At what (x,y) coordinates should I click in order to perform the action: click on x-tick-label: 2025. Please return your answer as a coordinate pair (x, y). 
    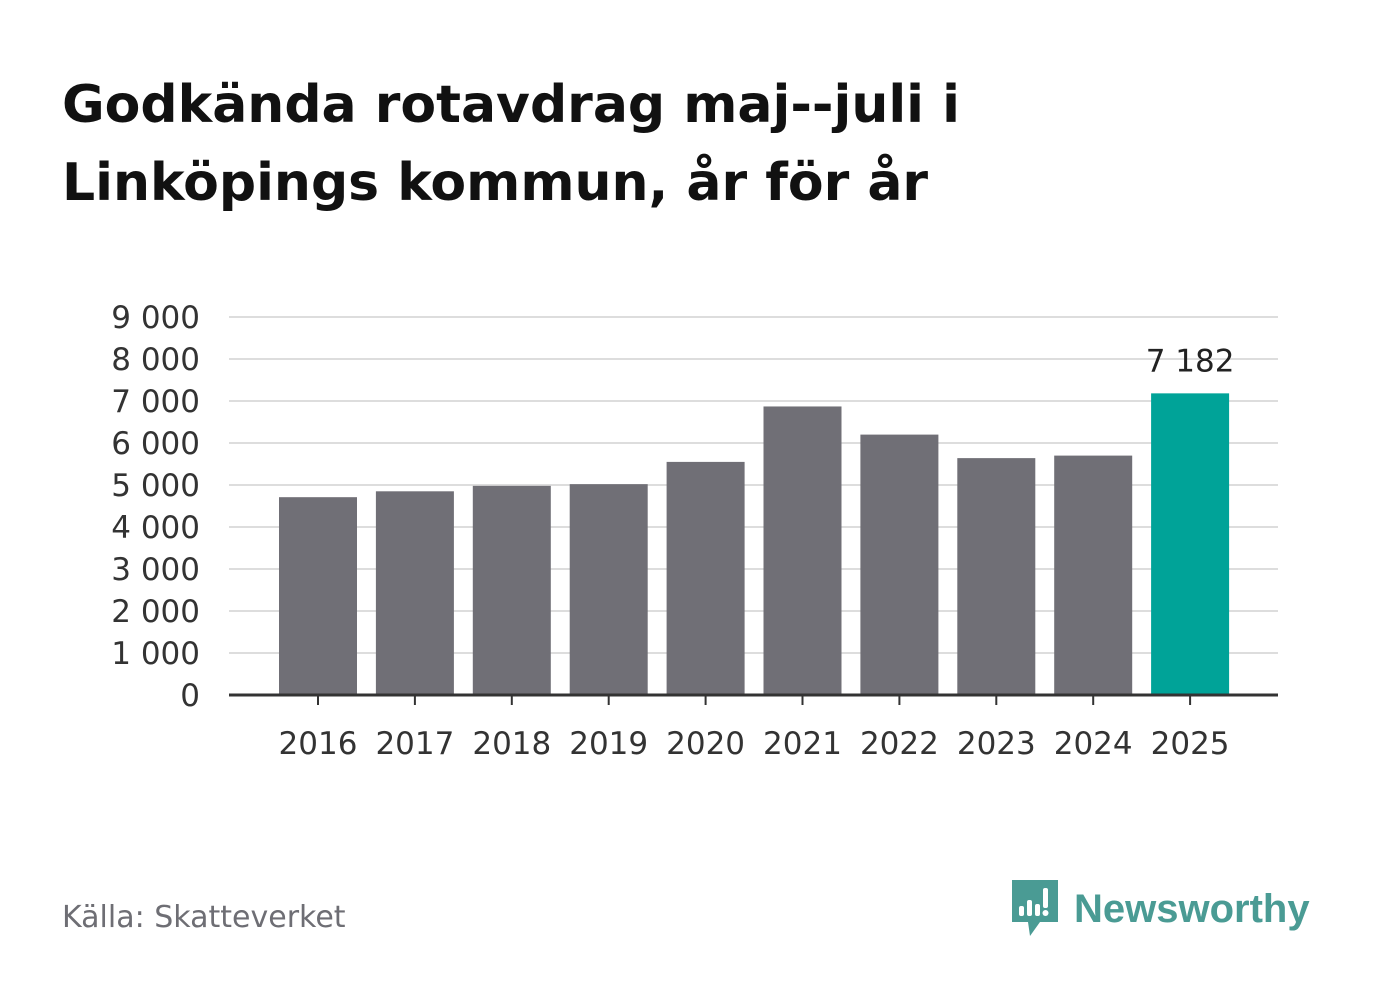
    Looking at the image, I should click on (1190, 744).